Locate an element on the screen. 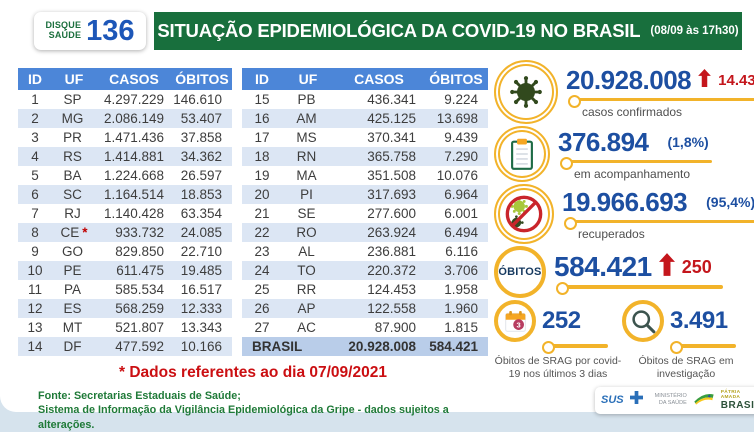 The height and width of the screenshot is (432, 754). virus-icon is located at coordinates (526, 92).